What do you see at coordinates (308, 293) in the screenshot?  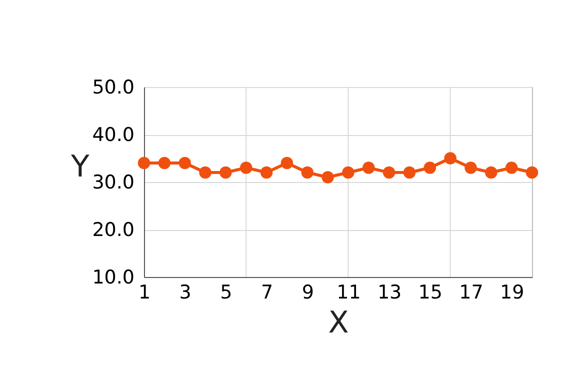 I see `x-tick-label: 9` at bounding box center [308, 293].